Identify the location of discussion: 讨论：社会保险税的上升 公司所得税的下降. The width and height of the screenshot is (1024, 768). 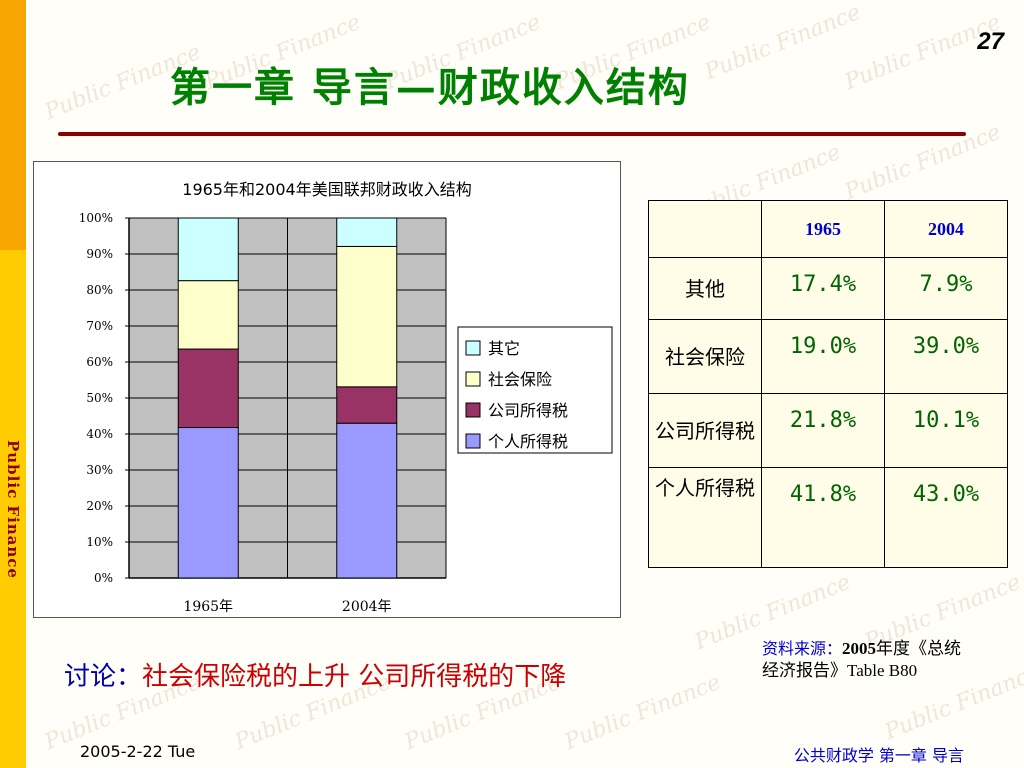
(315, 674).